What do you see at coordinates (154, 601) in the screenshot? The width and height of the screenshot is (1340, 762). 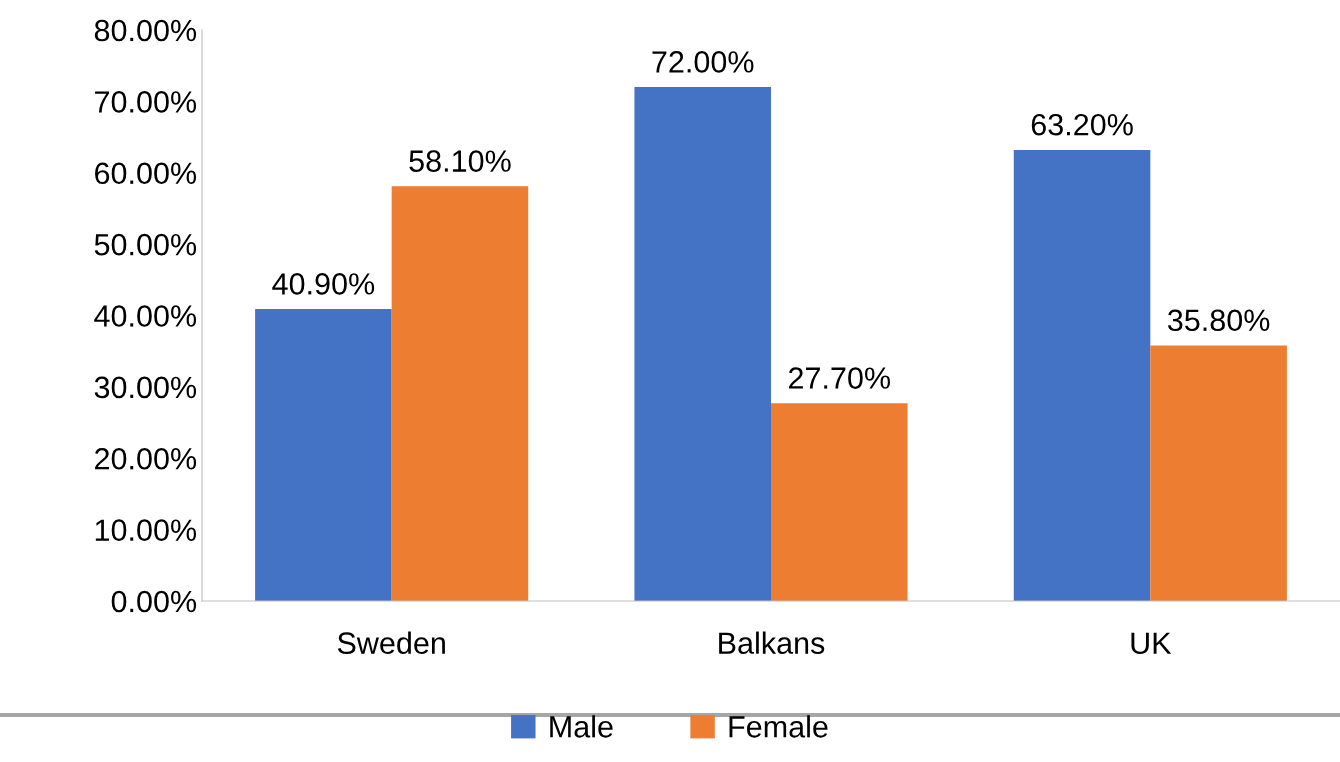 I see `y-tick-label: 0.00%` at bounding box center [154, 601].